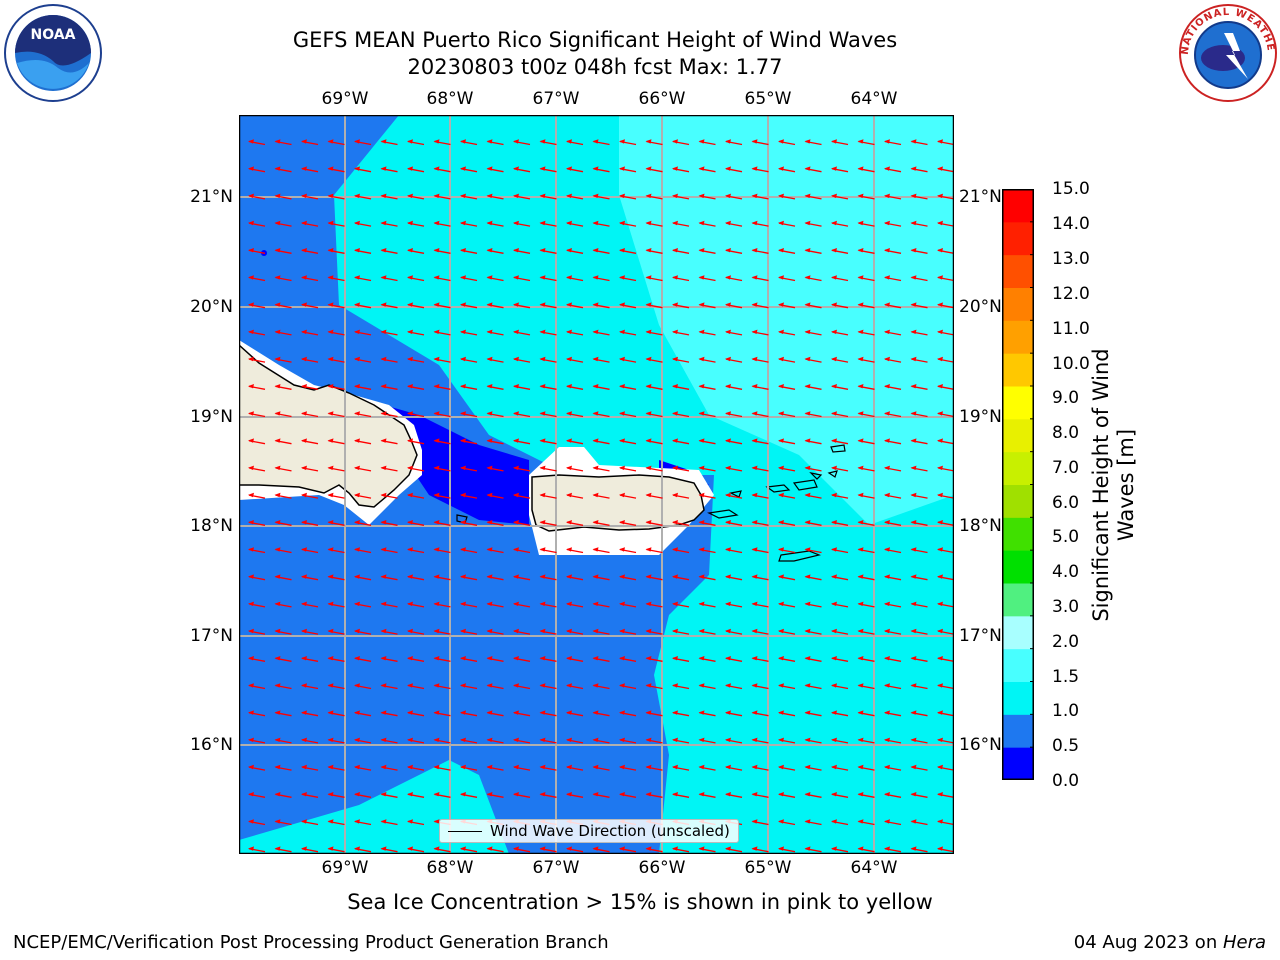 The image size is (1280, 960). Describe the element at coordinates (768, 868) in the screenshot. I see `lon-tick-bottom-65w: 65°W` at that location.